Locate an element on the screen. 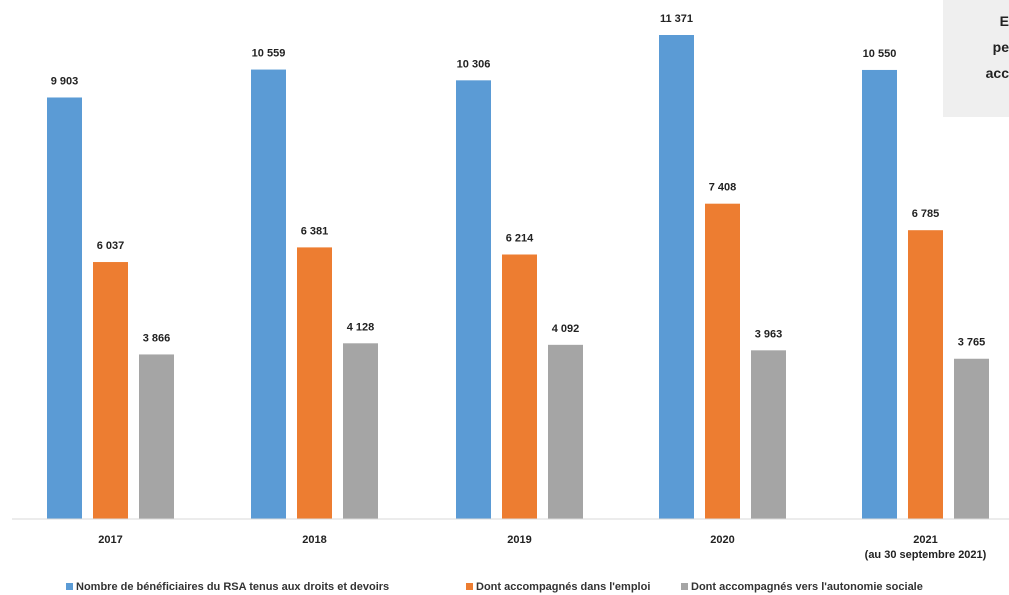 Image resolution: width=1009 pixels, height=595 pixels. category-tick-label: 2019 is located at coordinates (519, 540).